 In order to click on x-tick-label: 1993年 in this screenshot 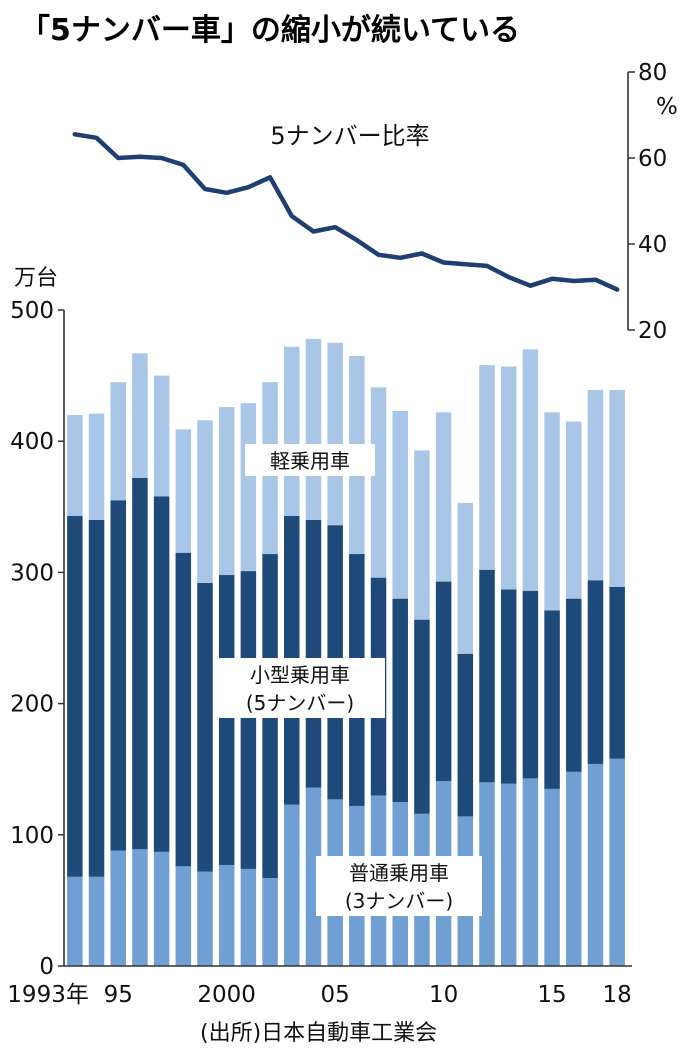, I will do `click(48, 995)`.